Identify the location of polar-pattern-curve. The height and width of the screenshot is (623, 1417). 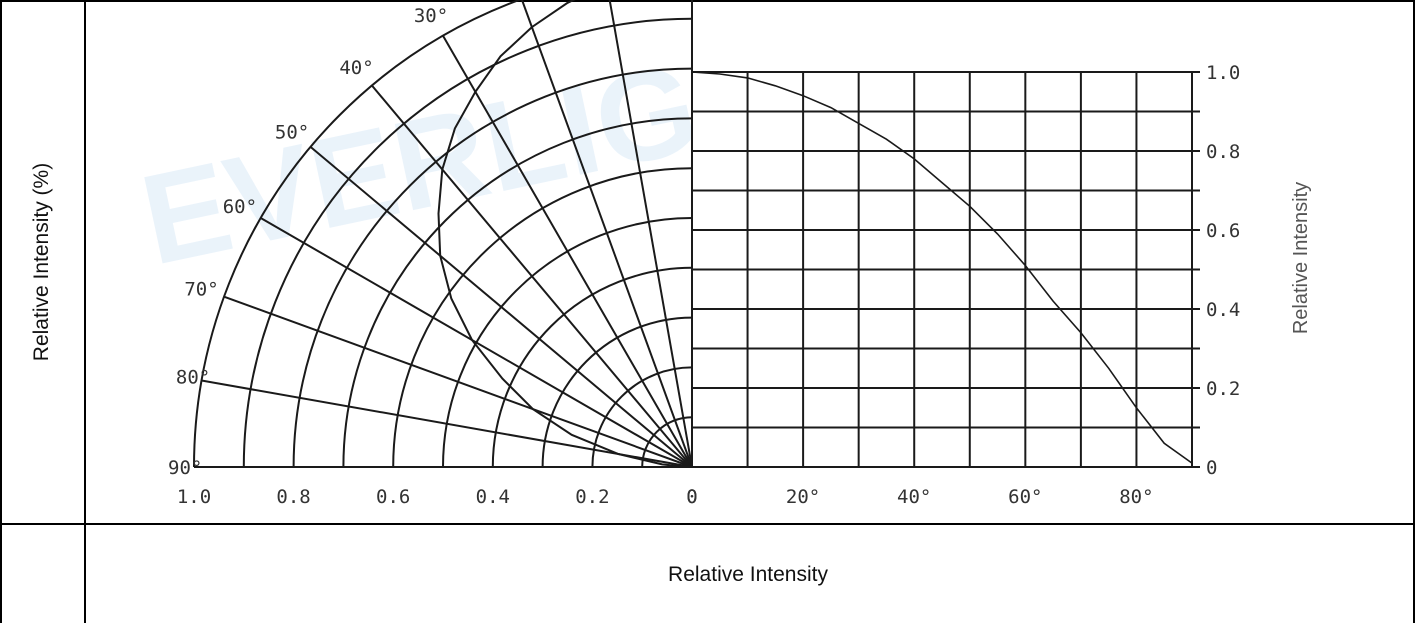
(562, 234).